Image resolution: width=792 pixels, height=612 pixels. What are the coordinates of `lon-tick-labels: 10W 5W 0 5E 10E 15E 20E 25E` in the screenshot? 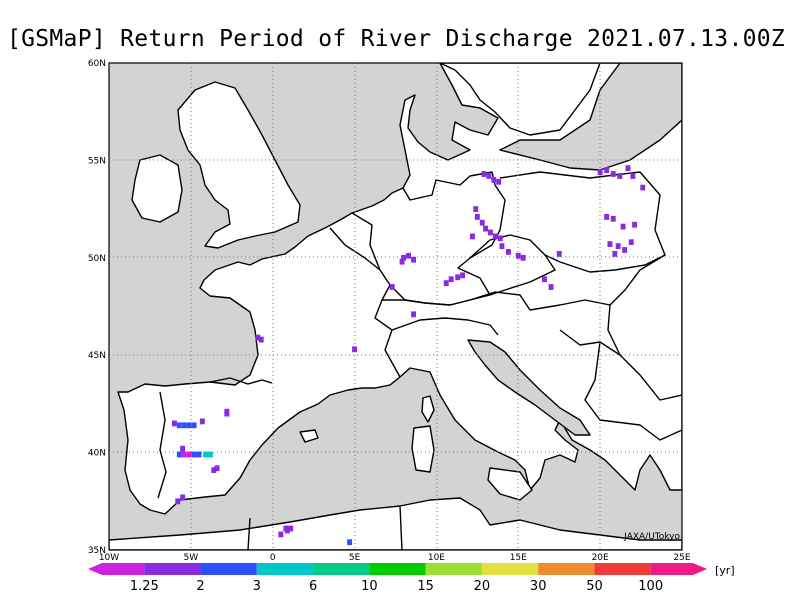 It's located at (395, 558).